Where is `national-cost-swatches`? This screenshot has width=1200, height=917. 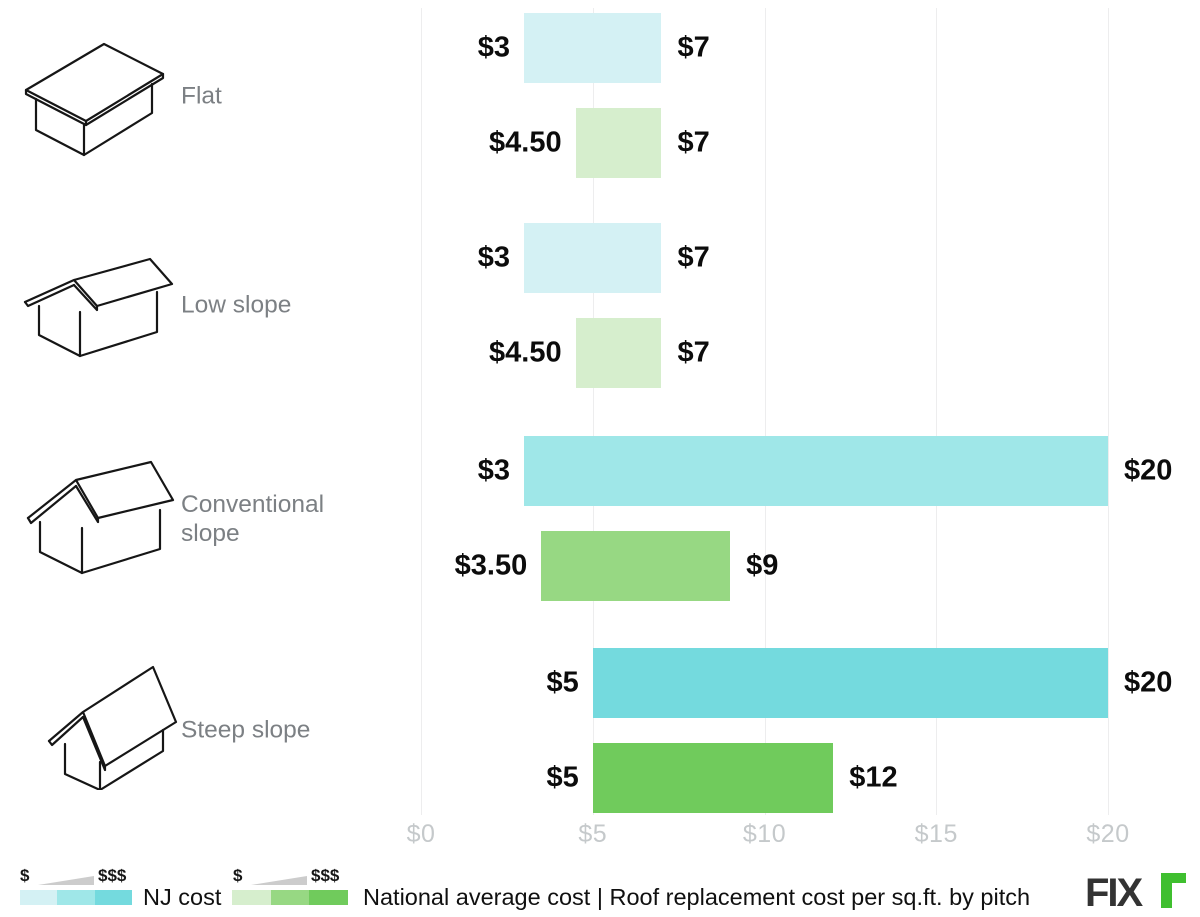
national-cost-swatches is located at coordinates (290, 897).